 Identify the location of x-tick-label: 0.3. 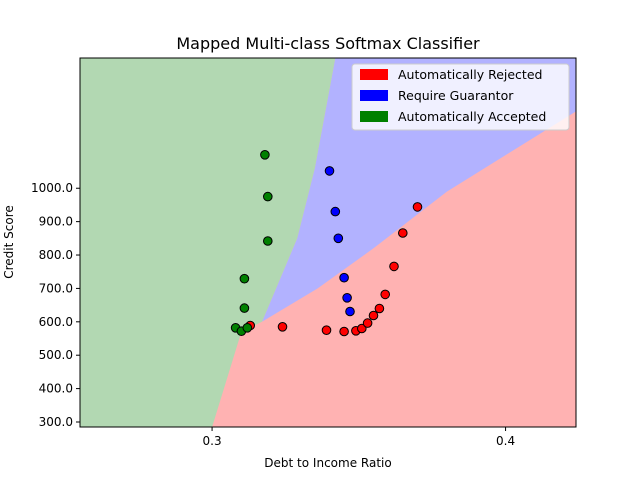
(212, 441).